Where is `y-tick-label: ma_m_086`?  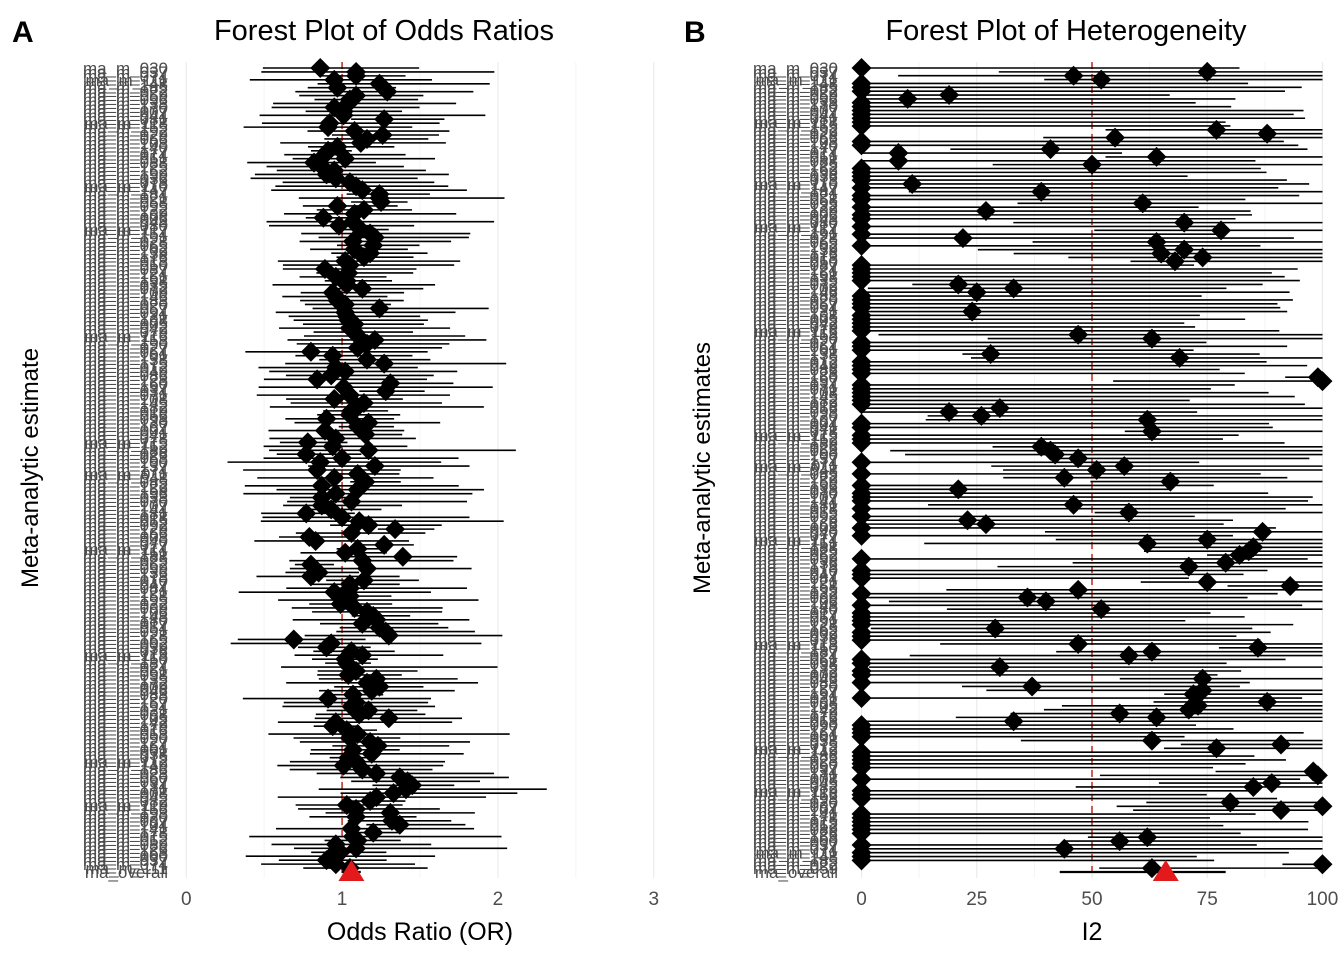 y-tick-label: ma_m_086 is located at coordinates (125, 375).